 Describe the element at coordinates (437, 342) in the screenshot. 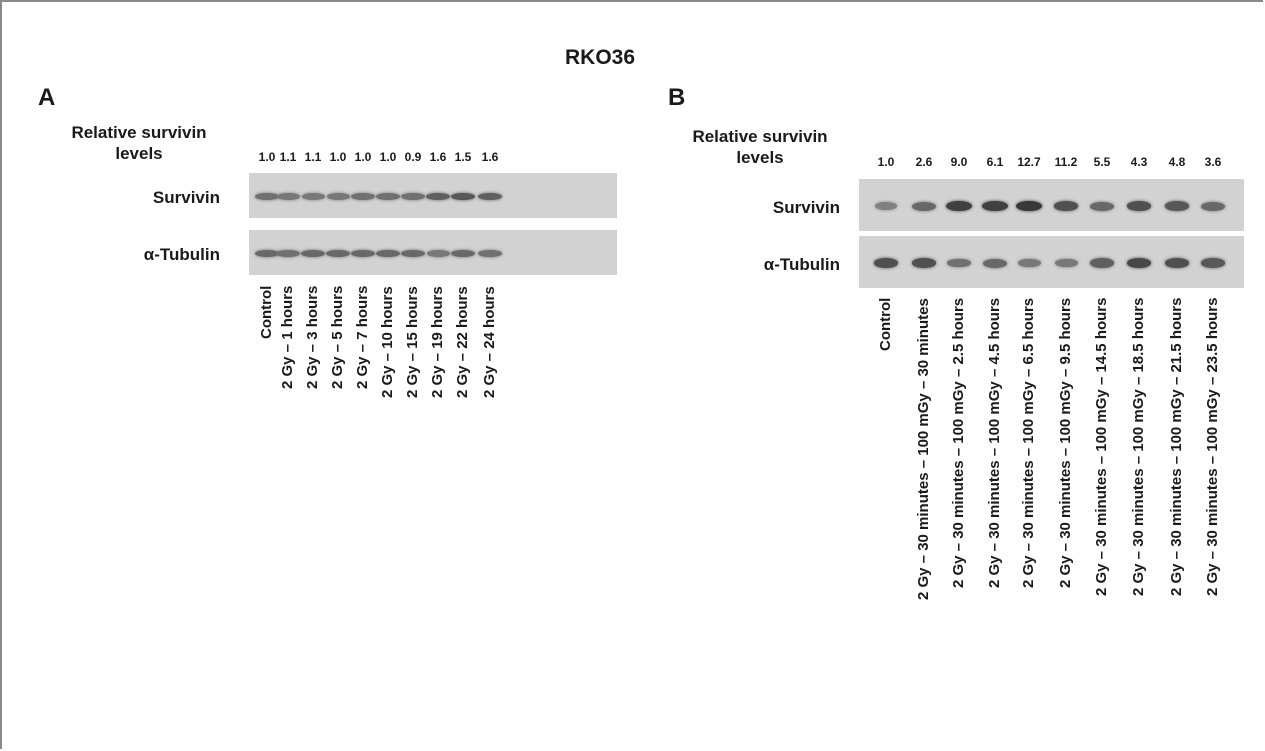

I see `panel-a-lane-label: 2 Gy – 19 hours` at that location.